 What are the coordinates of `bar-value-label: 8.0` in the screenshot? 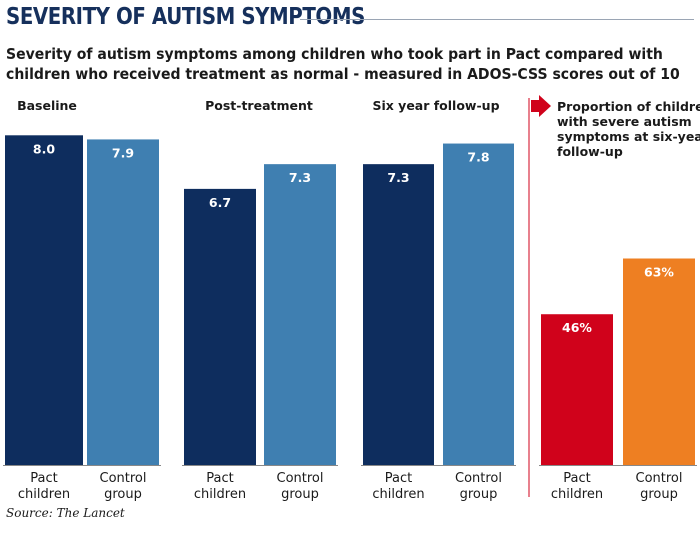 It's located at (44, 148).